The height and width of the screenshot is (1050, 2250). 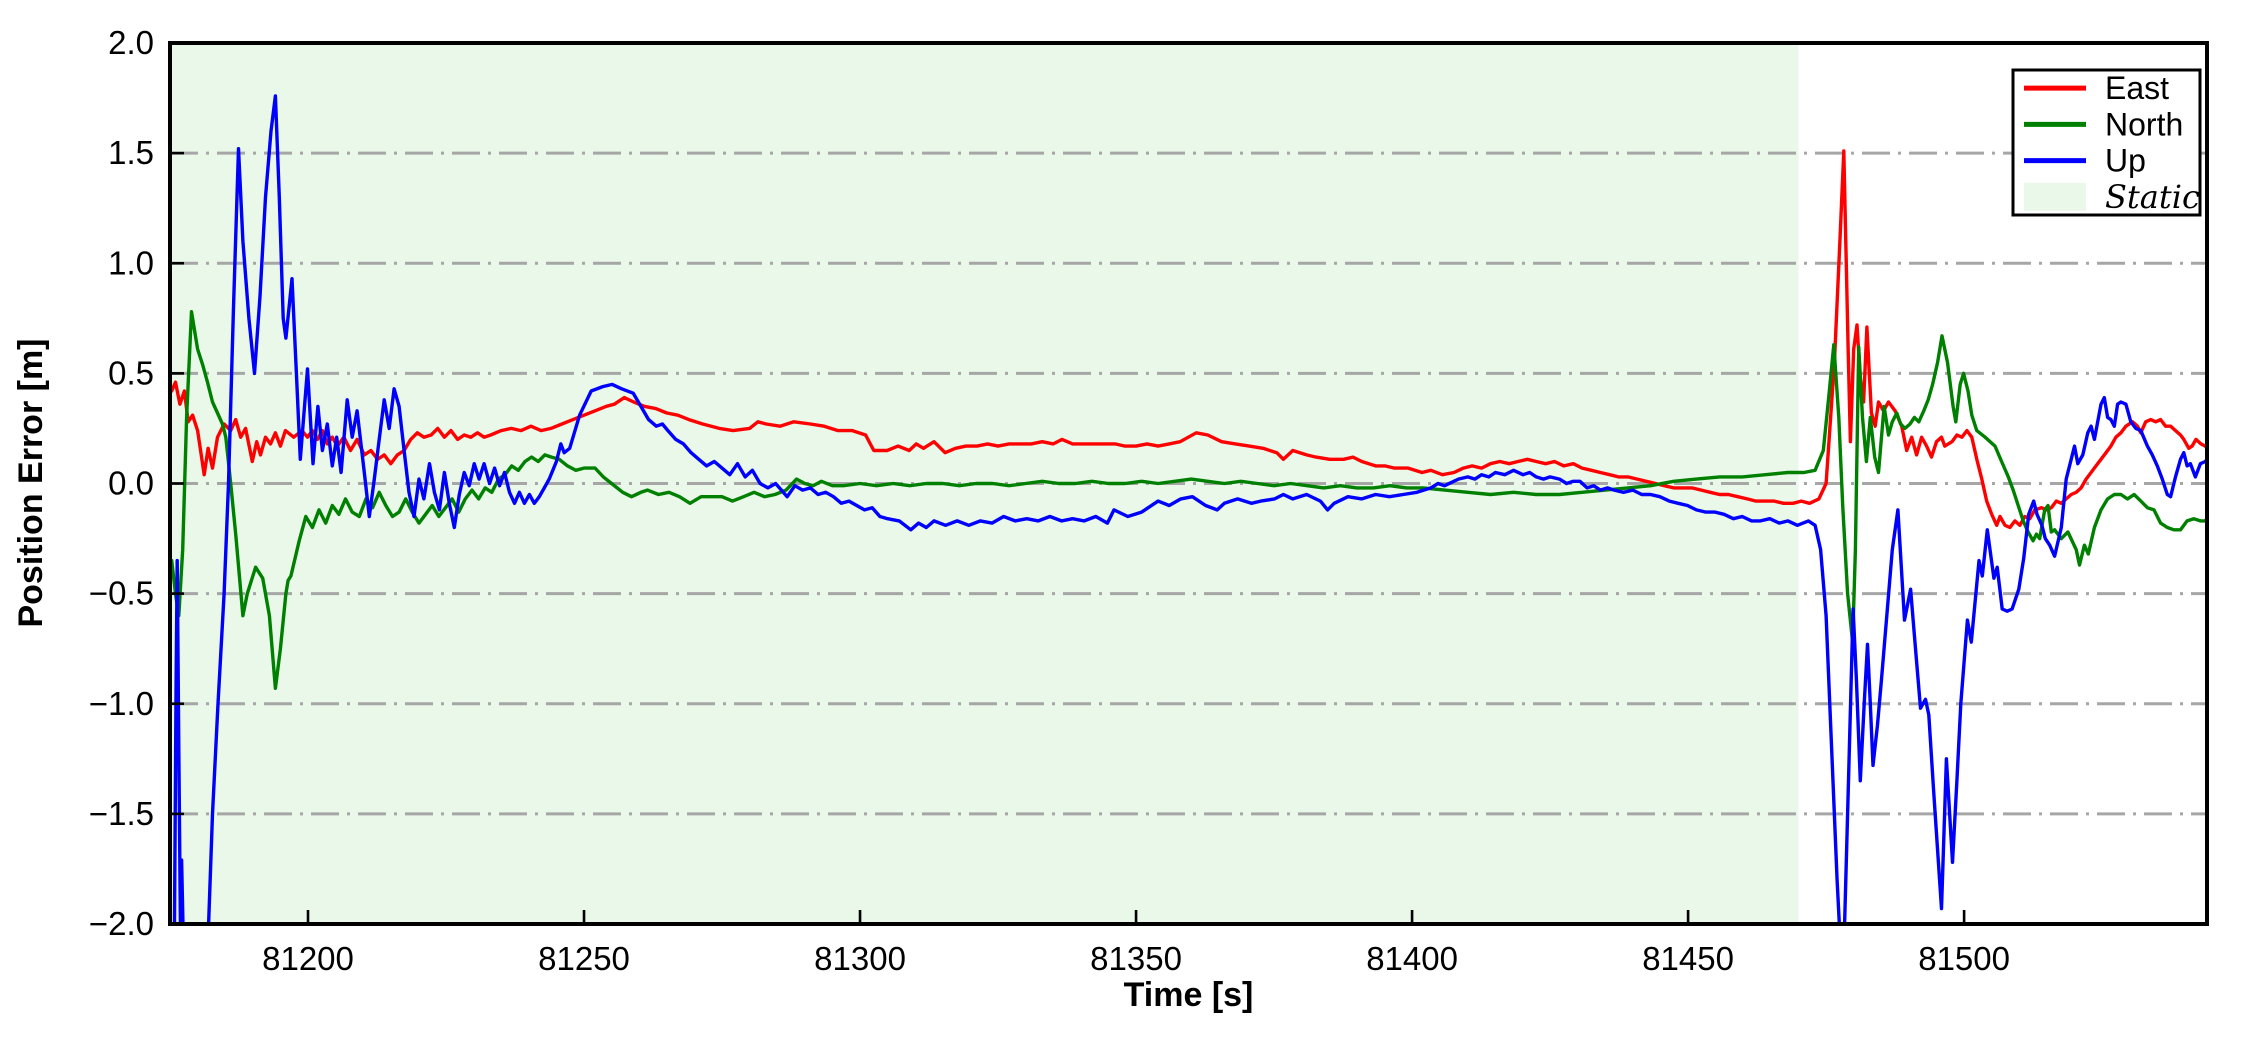 I want to click on legend-patch-static, so click(x=2055, y=196).